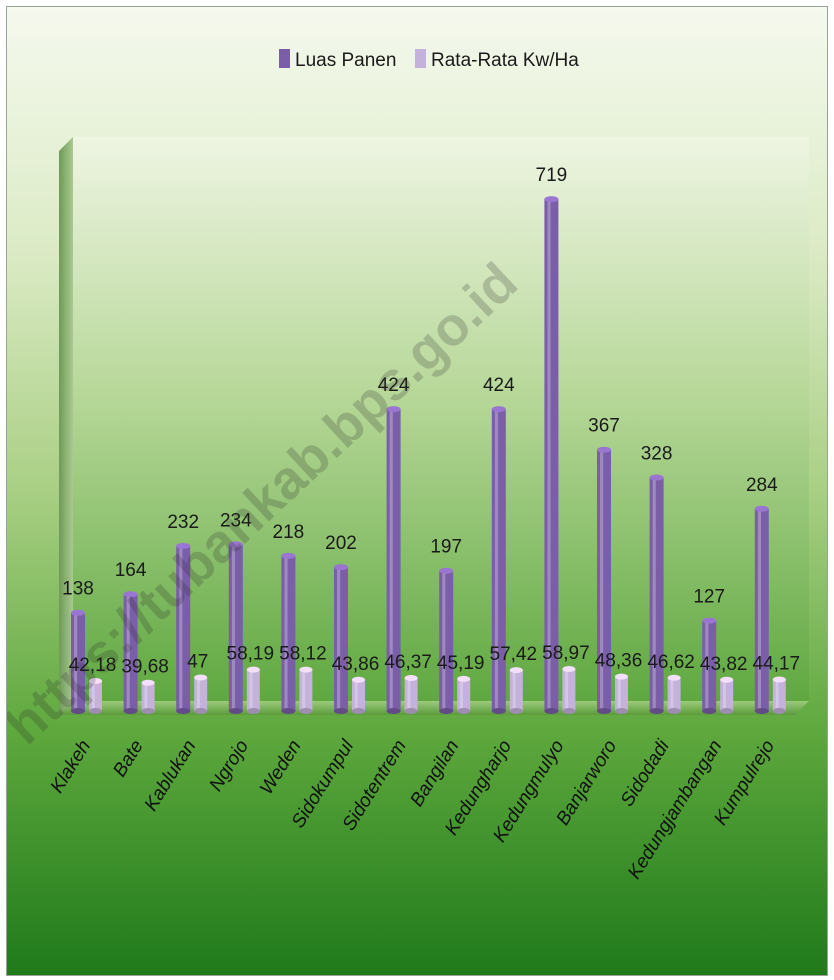 The width and height of the screenshot is (834, 980). What do you see at coordinates (341, 543) in the screenshot?
I see `data-label-luas-panen-5: 202` at bounding box center [341, 543].